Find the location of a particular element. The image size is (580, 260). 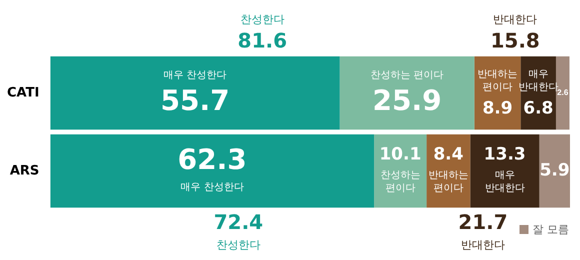

data-label: 6.8 is located at coordinates (538, 108).